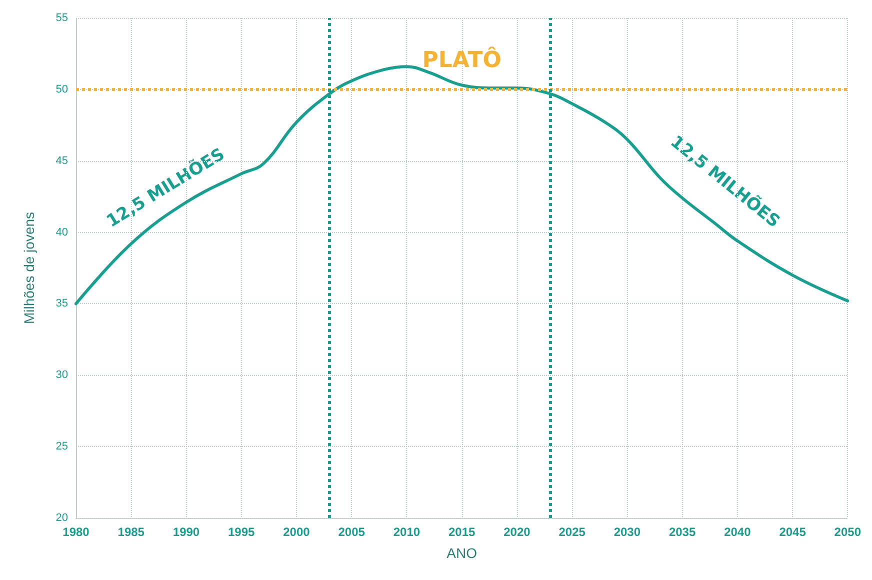 This screenshot has width=872, height=580. What do you see at coordinates (738, 532) in the screenshot?
I see `x-tick-label: 2040` at bounding box center [738, 532].